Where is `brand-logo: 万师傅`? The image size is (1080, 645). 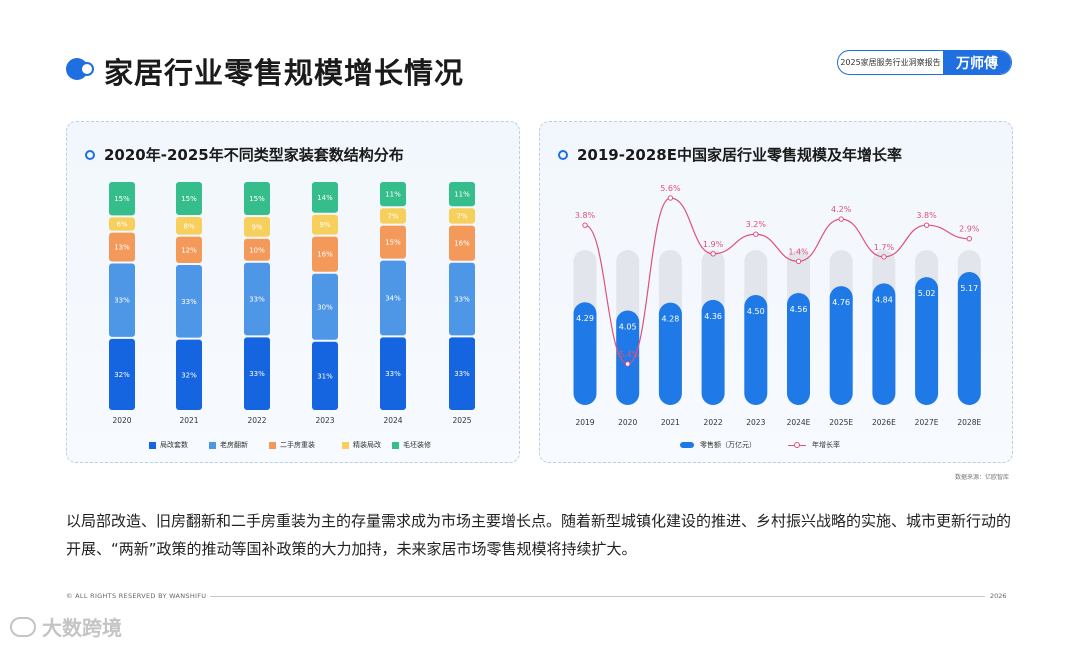 brand-logo: 万师傅 is located at coordinates (977, 62).